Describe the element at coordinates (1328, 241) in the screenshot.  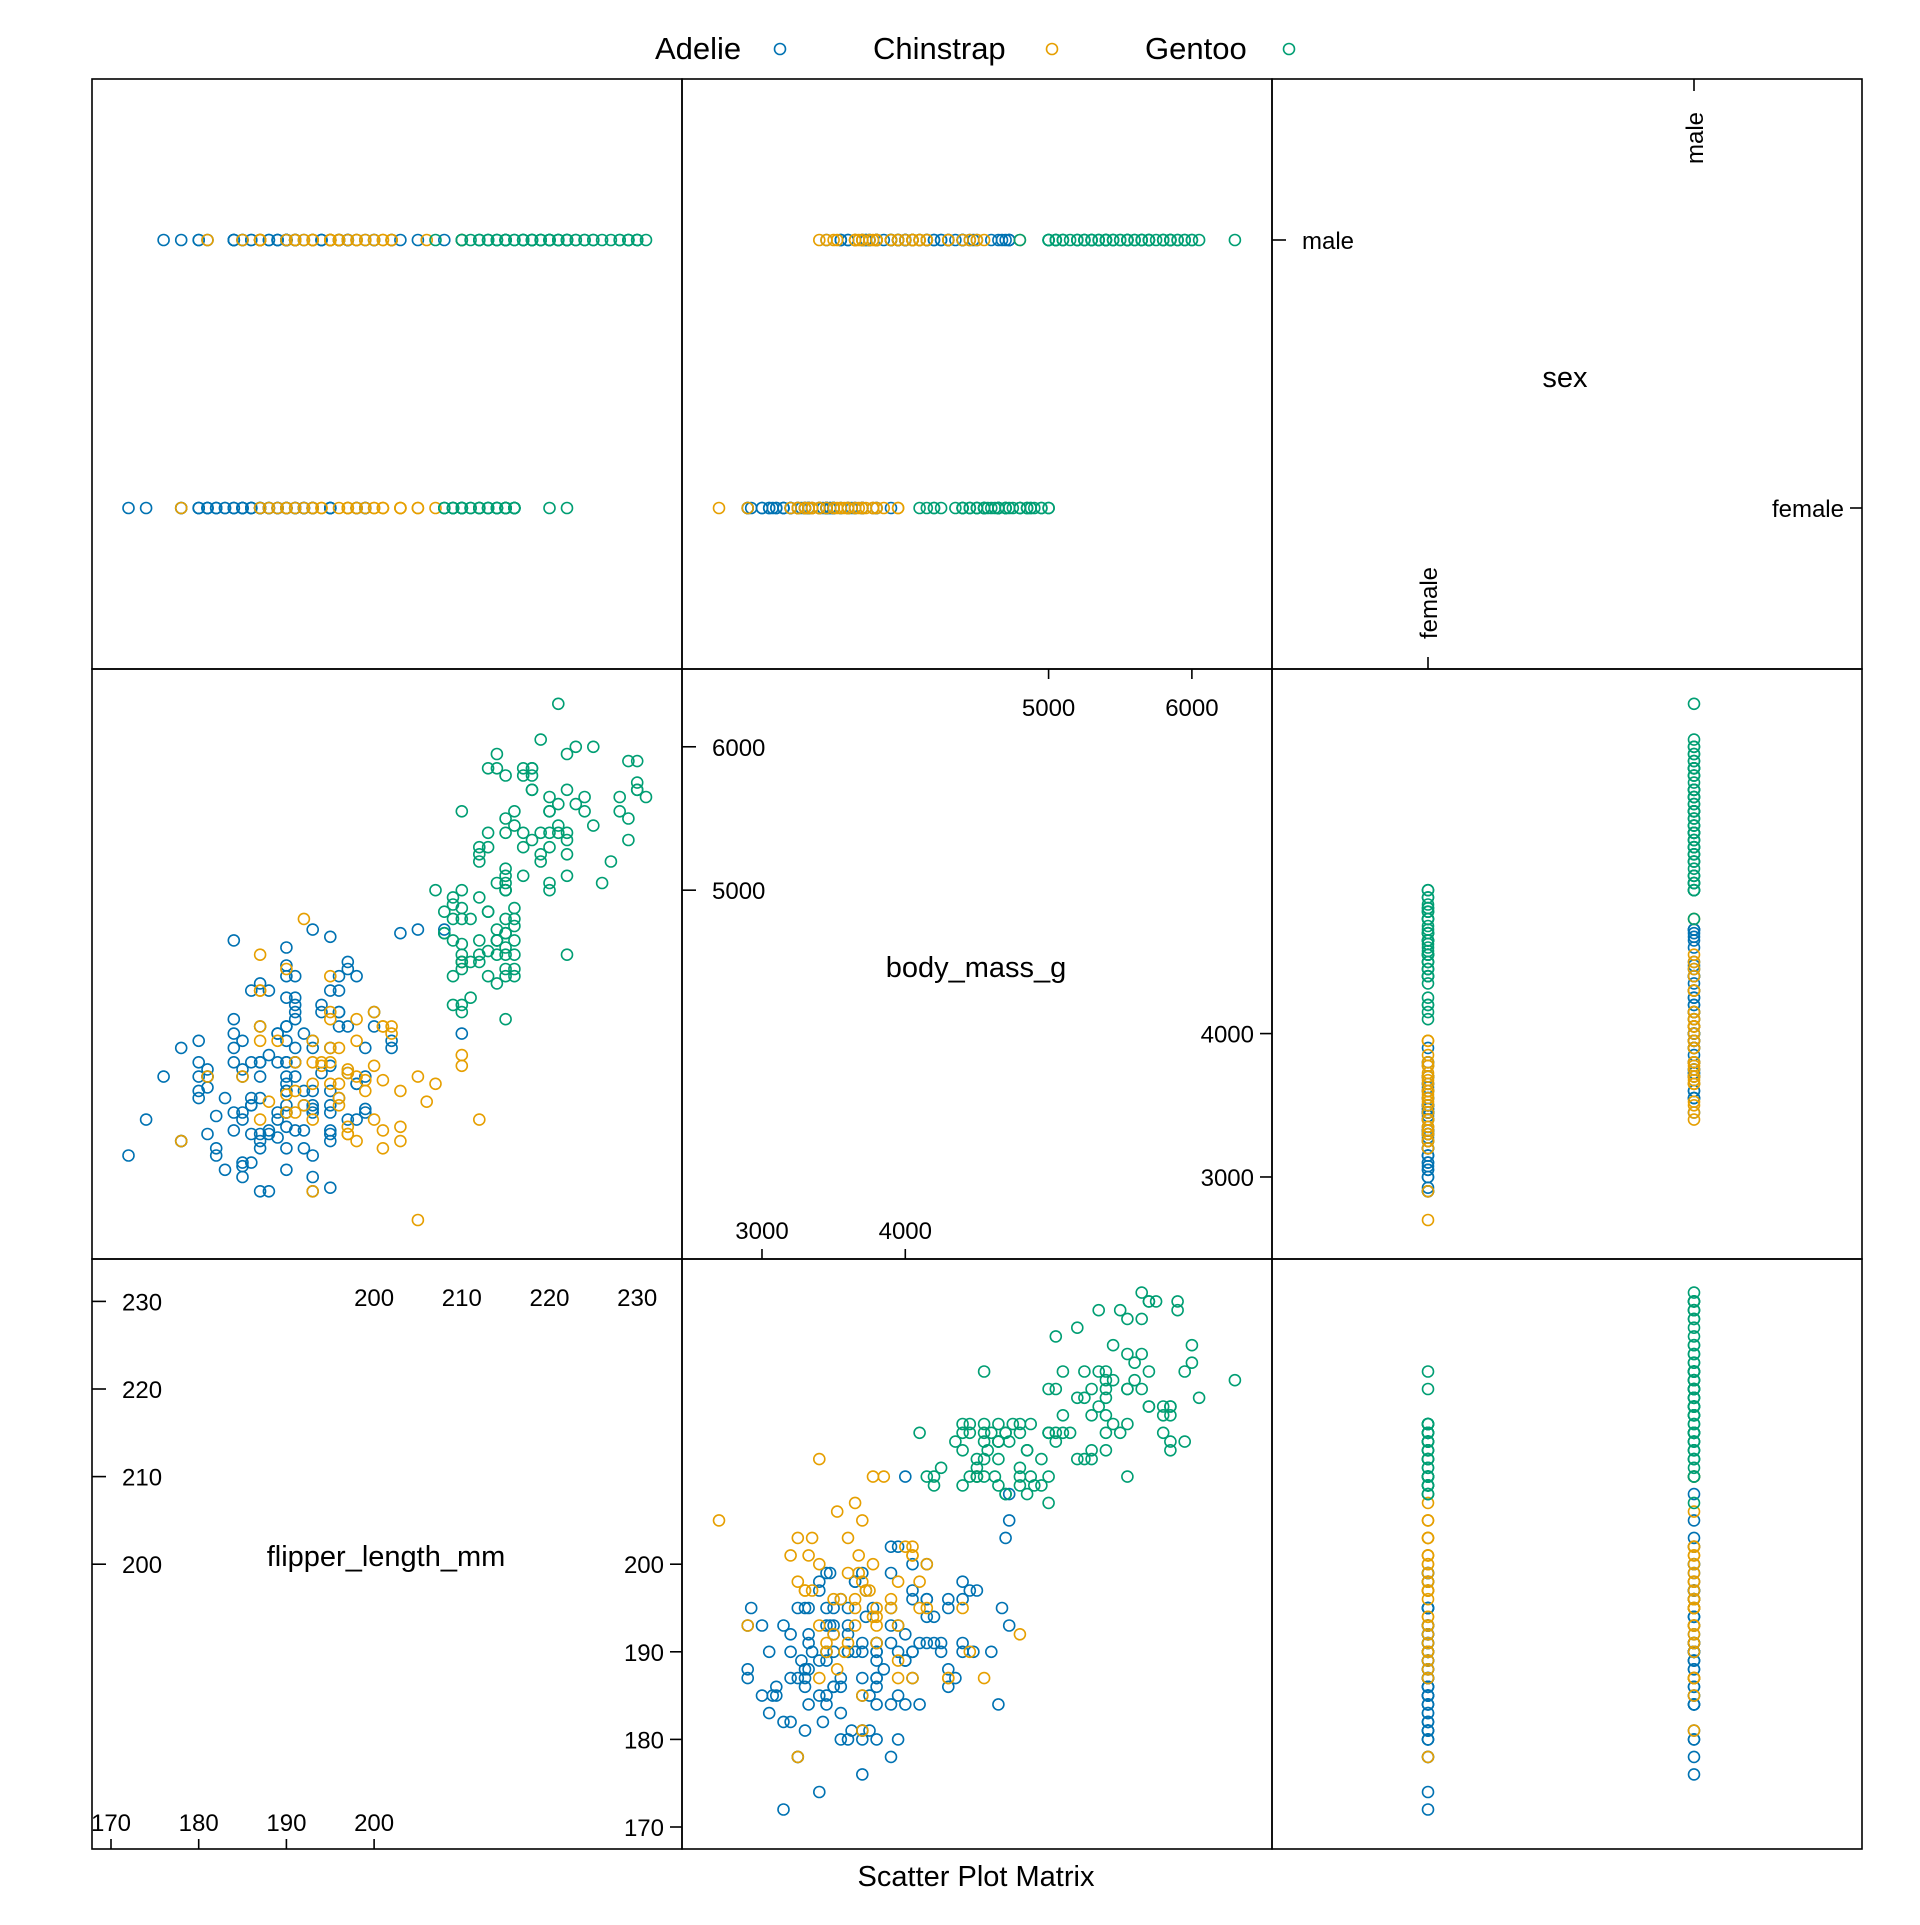
I see `tick-label-sex-y-male: male` at that location.